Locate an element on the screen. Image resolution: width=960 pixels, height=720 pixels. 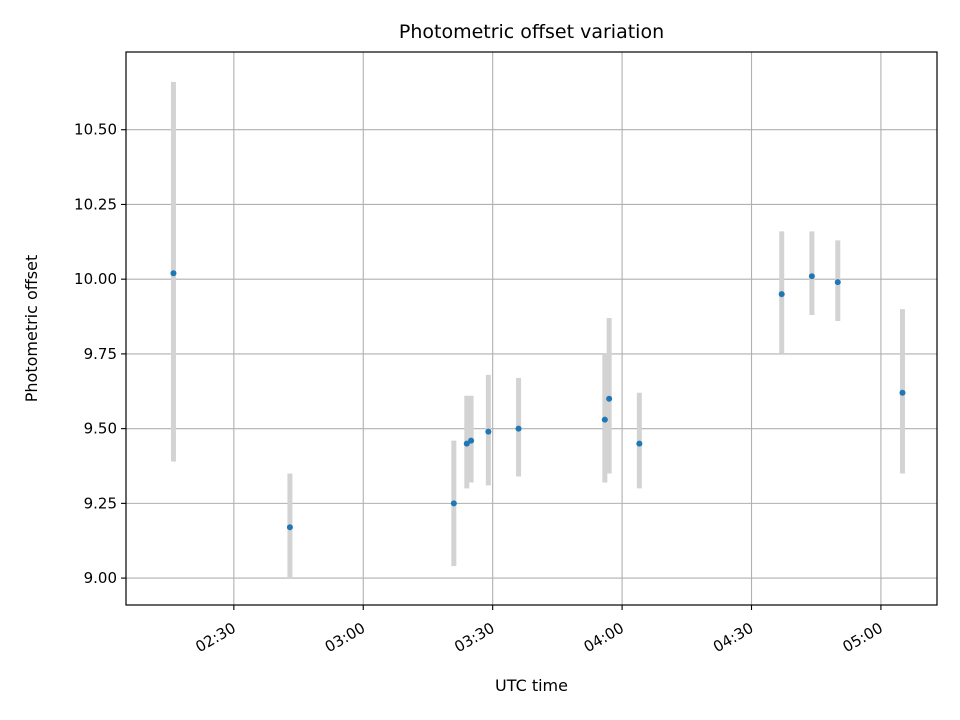
x-tick-label: 04:00 is located at coordinates (604, 637).